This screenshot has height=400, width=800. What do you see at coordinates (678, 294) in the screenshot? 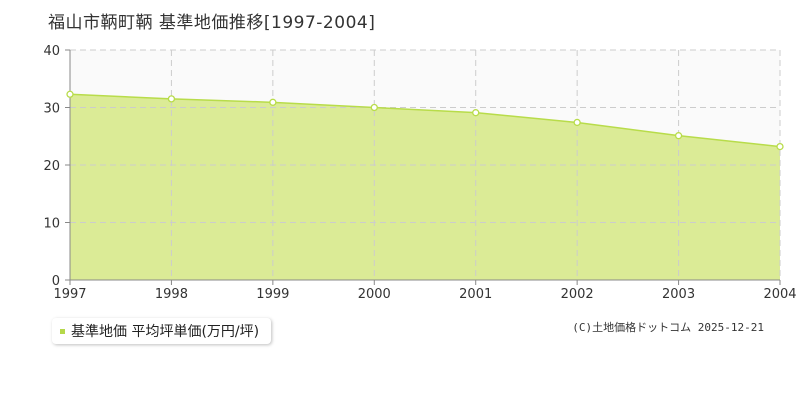
I see `x-tick-label: 2003` at bounding box center [678, 294].